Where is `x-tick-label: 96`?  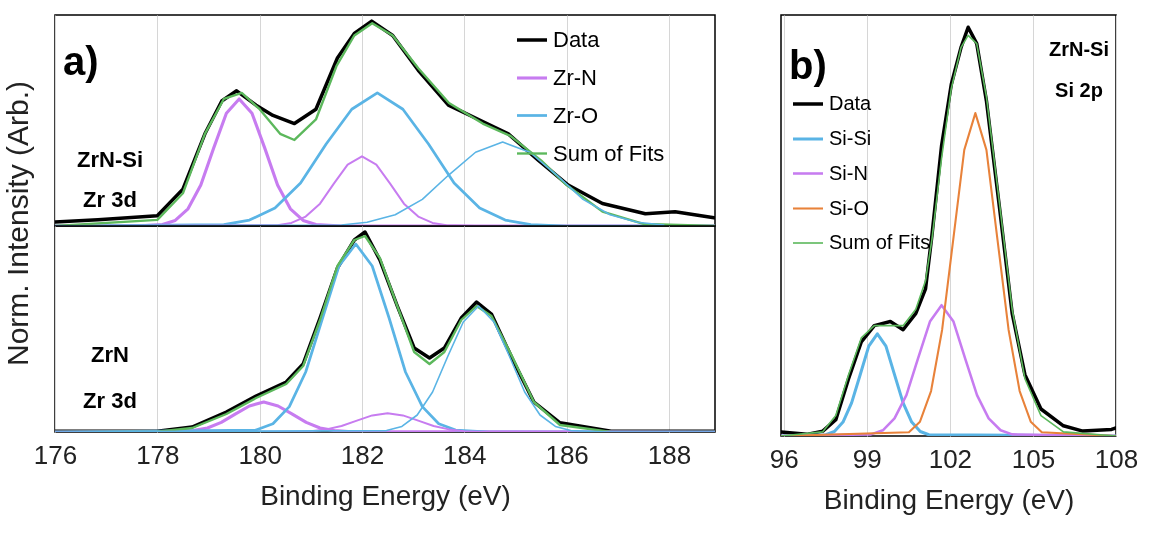 x-tick-label: 96 is located at coordinates (784, 458).